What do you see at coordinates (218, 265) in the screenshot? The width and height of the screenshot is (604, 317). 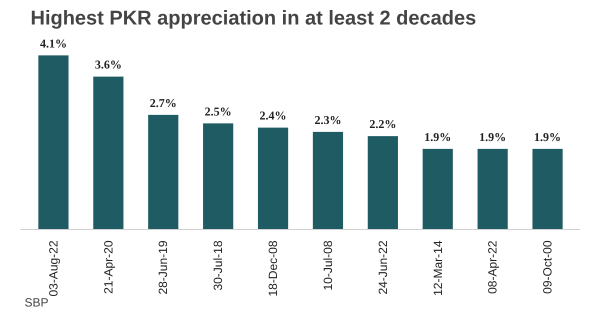 I see `x-tick-label: 30-Jul-18` at bounding box center [218, 265].